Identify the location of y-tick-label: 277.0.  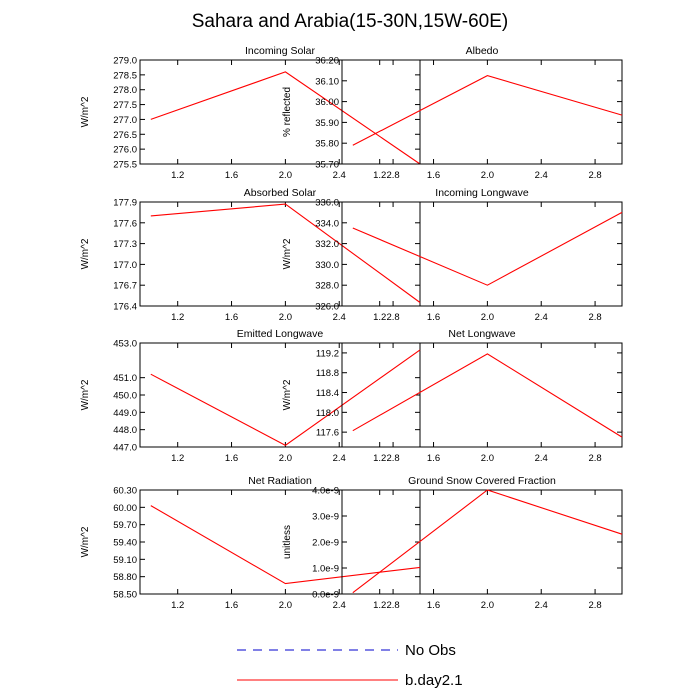
(125, 120).